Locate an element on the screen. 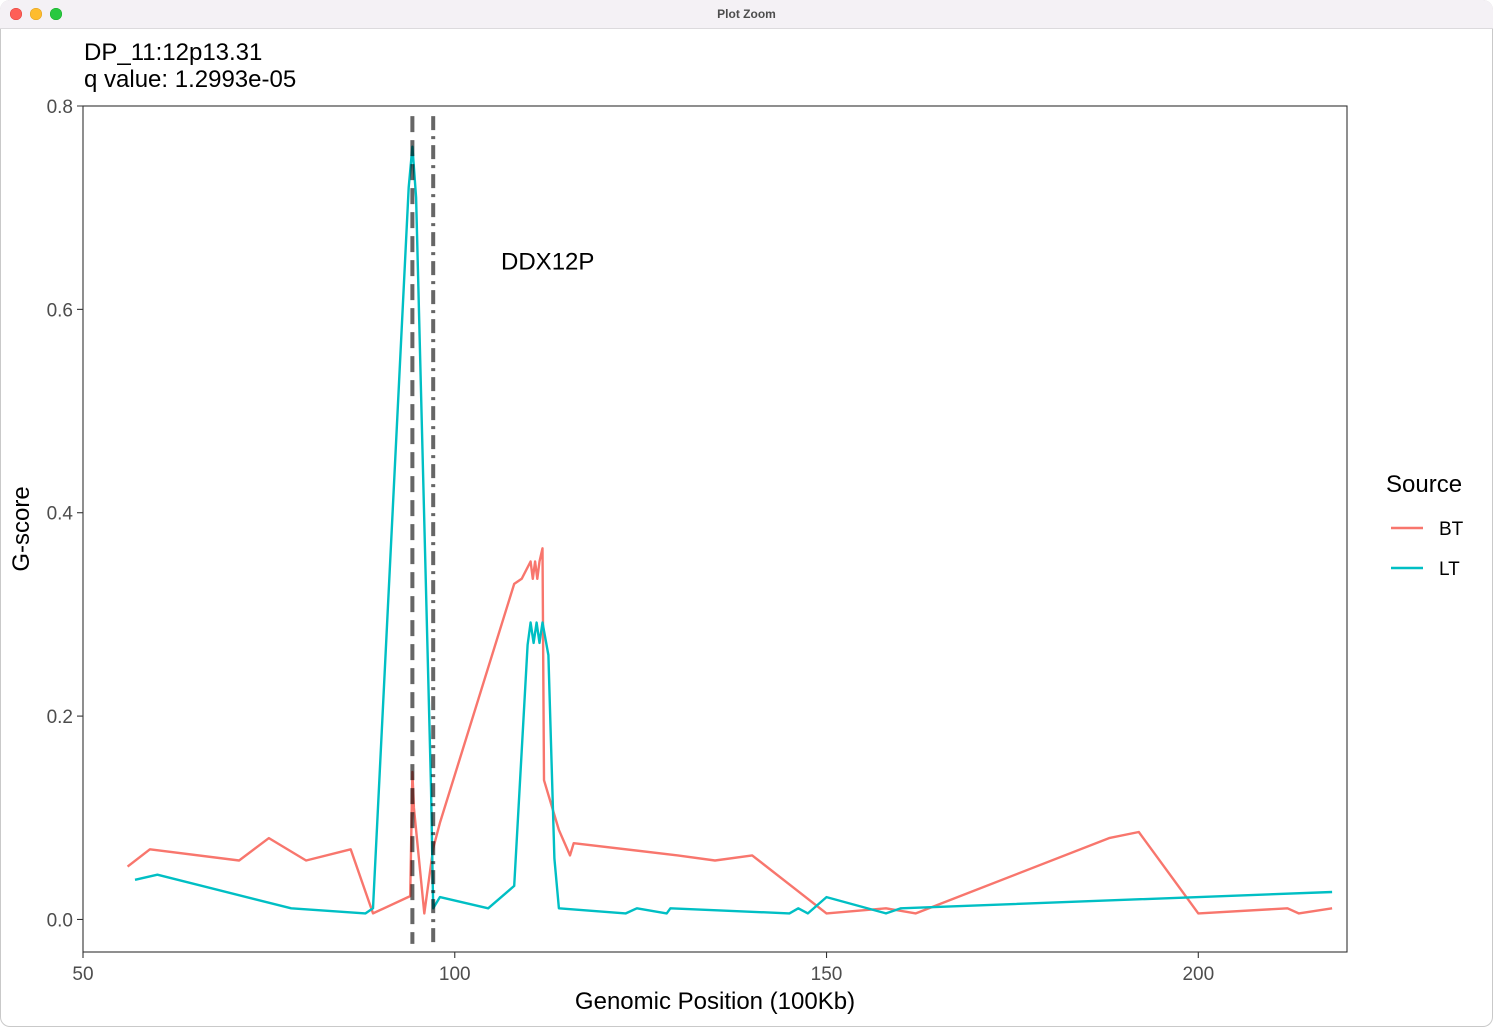 This screenshot has width=1493, height=1027. legend-label-bt: BT is located at coordinates (1451, 529).